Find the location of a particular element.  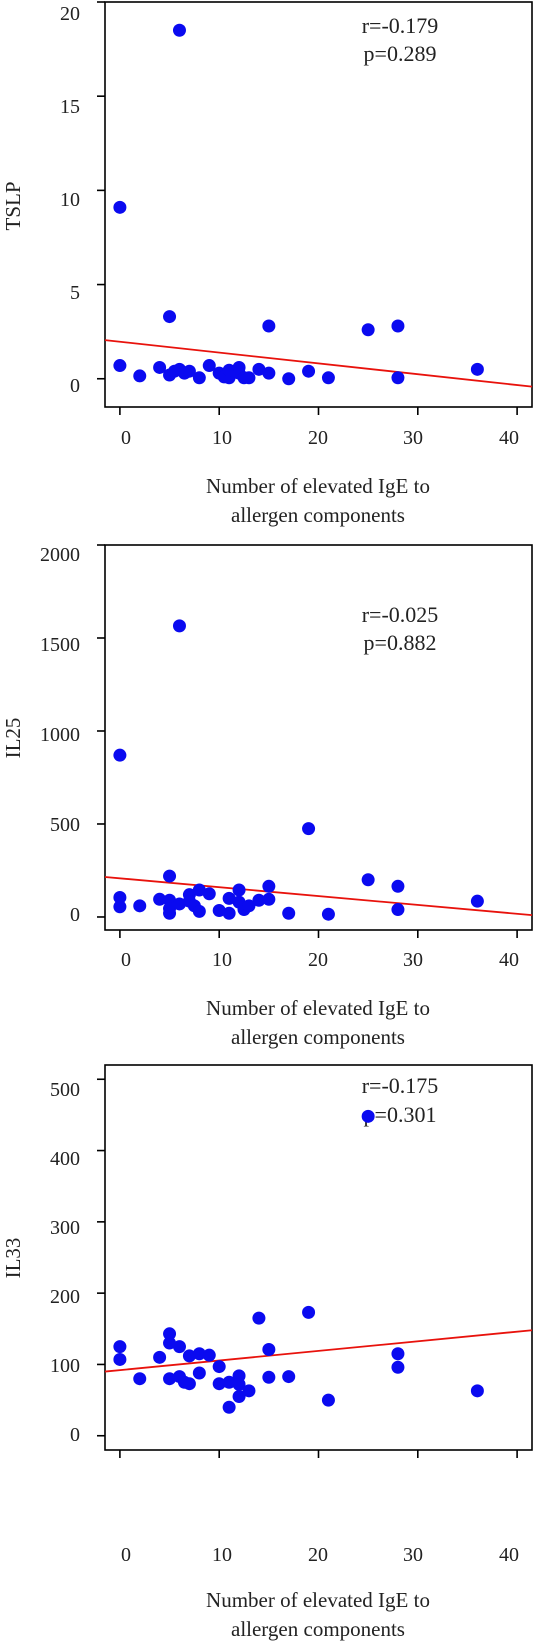

x-axis-title-line2-il25: allergen components is located at coordinates (318, 1037).